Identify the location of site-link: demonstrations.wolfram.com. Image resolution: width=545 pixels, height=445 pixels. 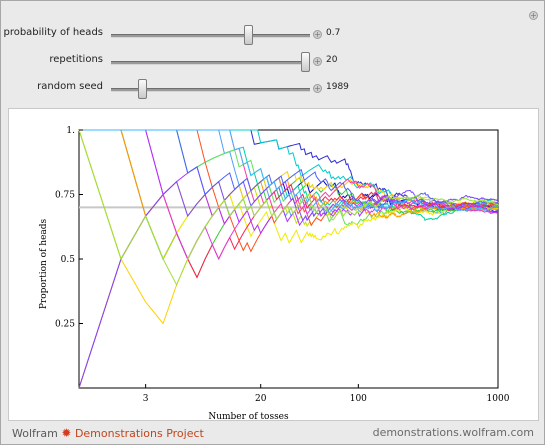
(453, 432).